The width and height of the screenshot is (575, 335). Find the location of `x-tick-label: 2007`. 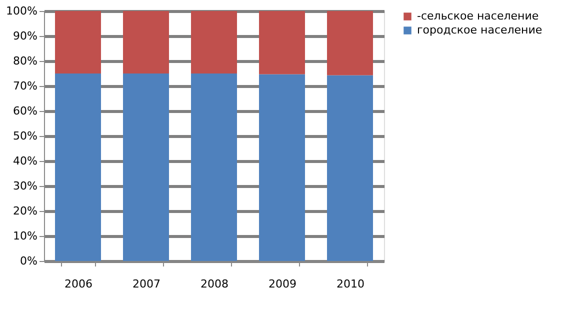

x-tick-label: 2007 is located at coordinates (146, 284).